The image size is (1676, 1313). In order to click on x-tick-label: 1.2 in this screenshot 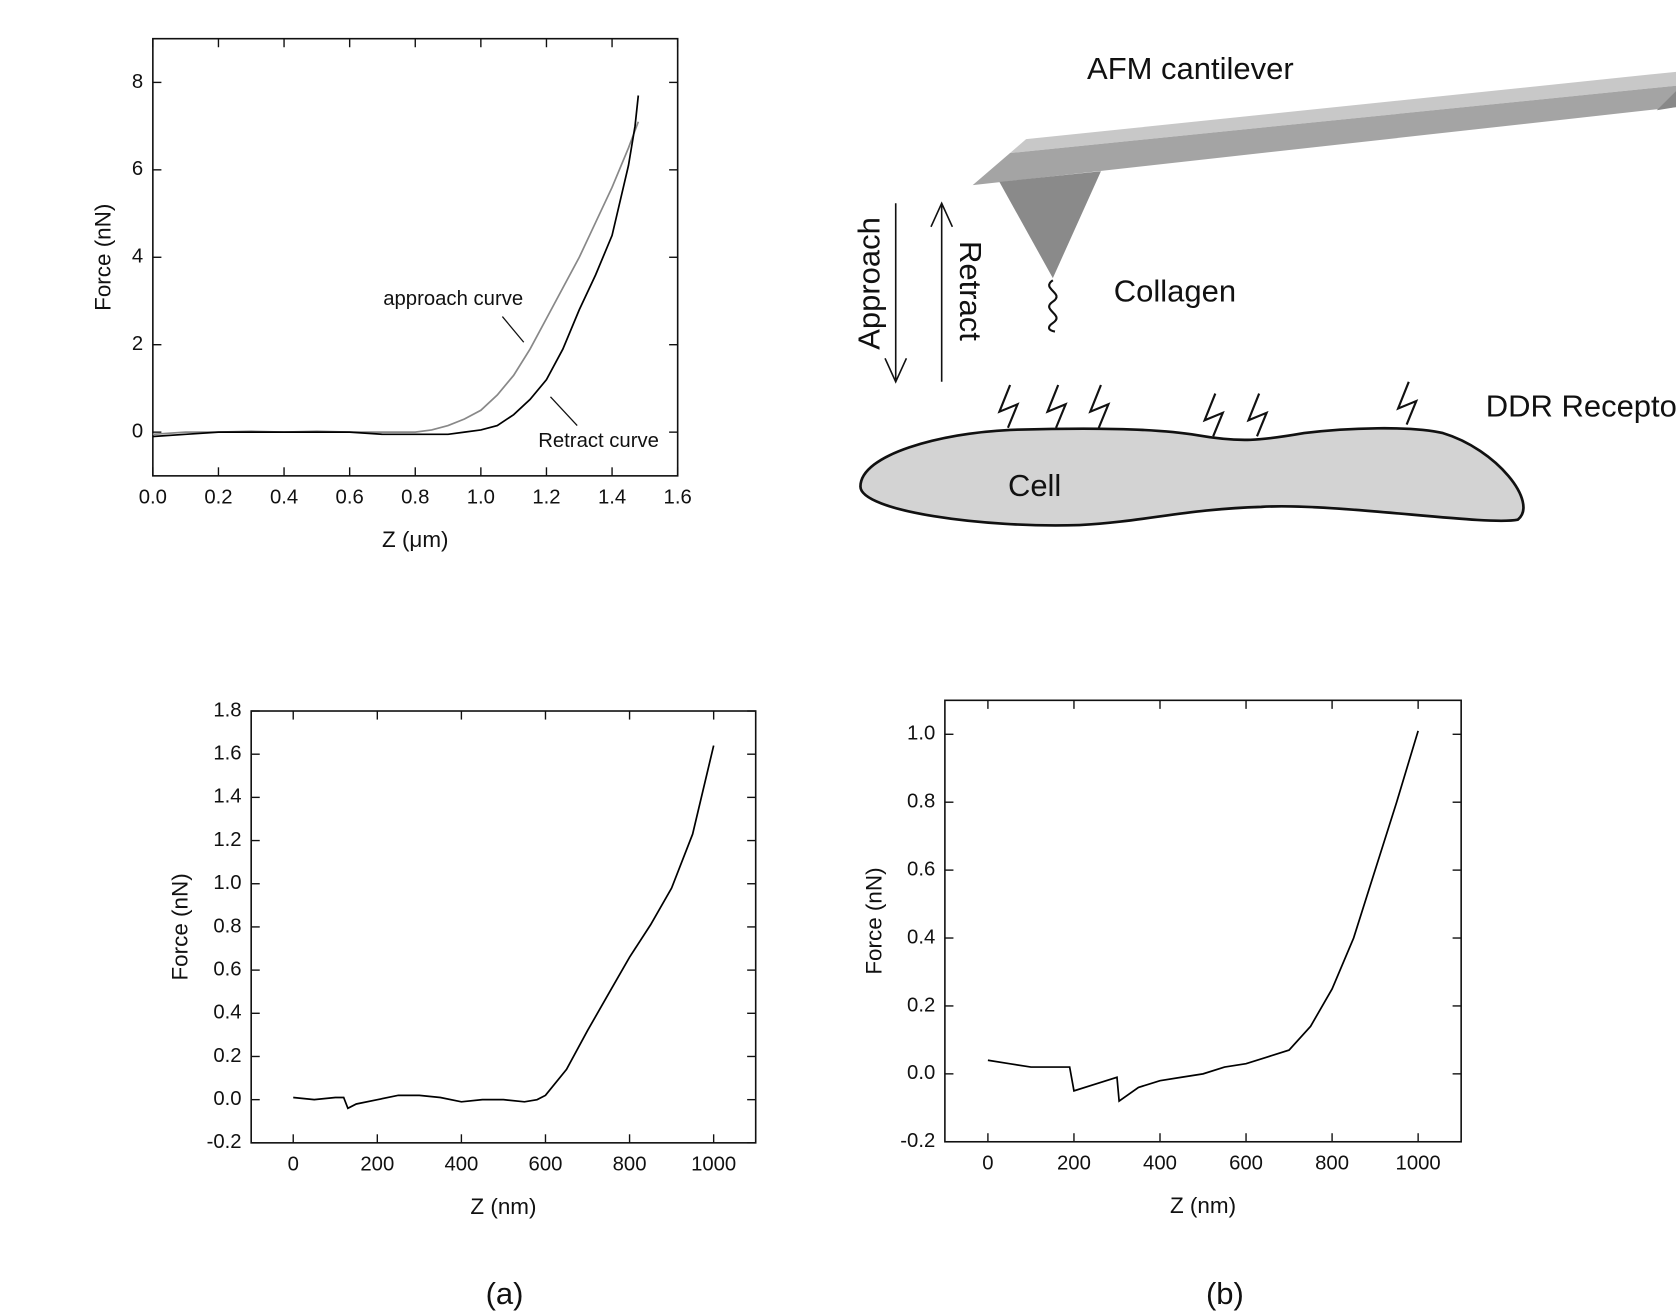, I will do `click(546, 498)`.